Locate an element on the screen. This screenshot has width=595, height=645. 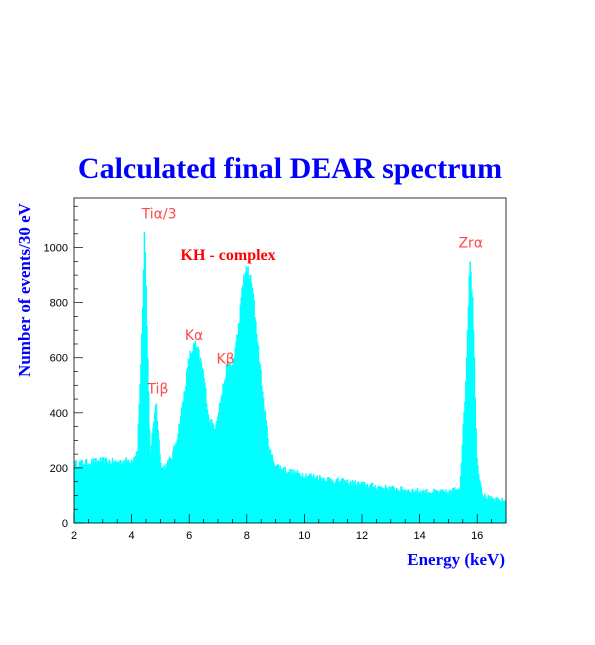
peak-label: Kα is located at coordinates (194, 336).